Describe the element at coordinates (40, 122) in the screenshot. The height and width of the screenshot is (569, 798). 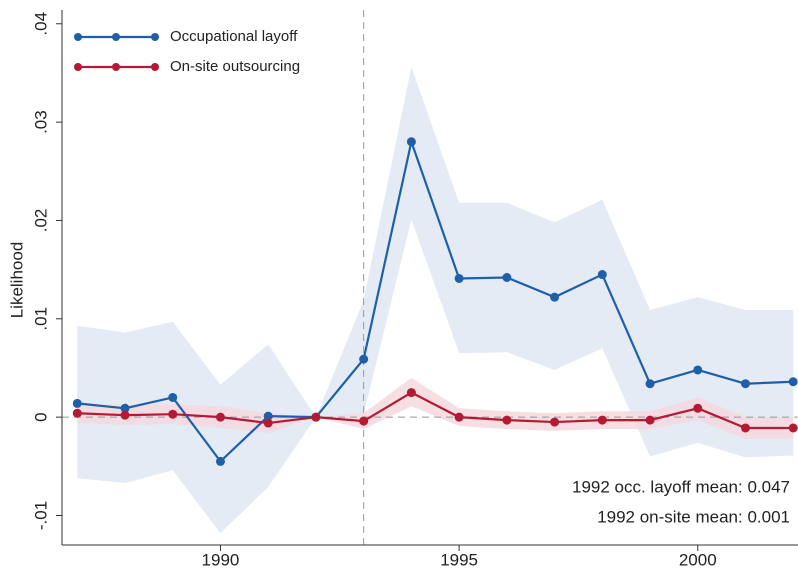
I see `y-tick-label: .03` at that location.